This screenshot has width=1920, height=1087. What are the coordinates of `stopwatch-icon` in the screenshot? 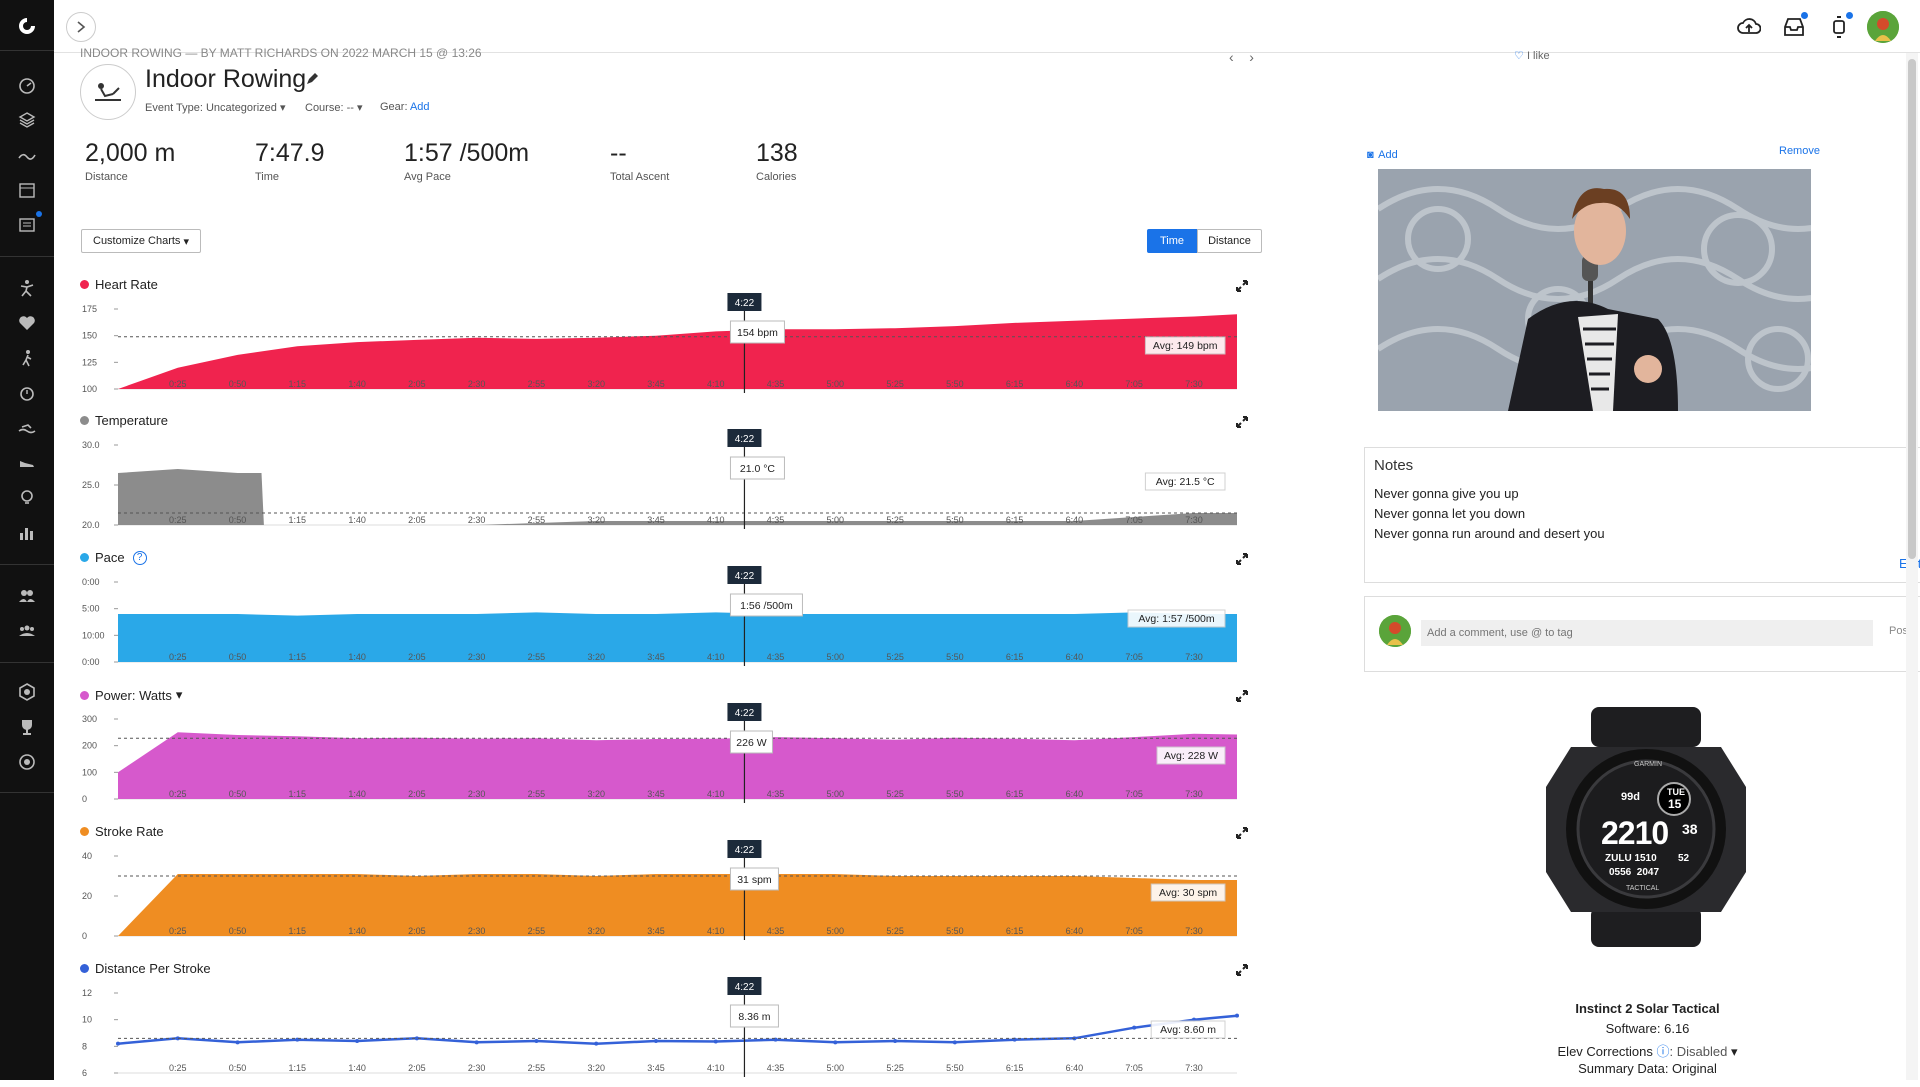 It's located at (27, 393).